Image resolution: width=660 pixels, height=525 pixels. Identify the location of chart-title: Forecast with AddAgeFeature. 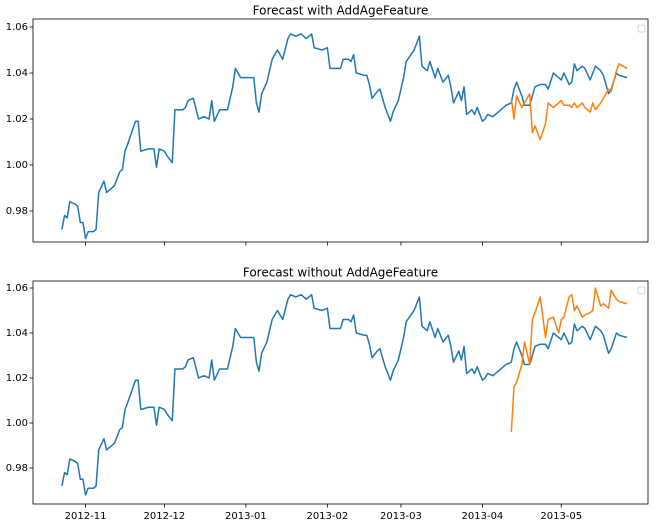
(341, 11).